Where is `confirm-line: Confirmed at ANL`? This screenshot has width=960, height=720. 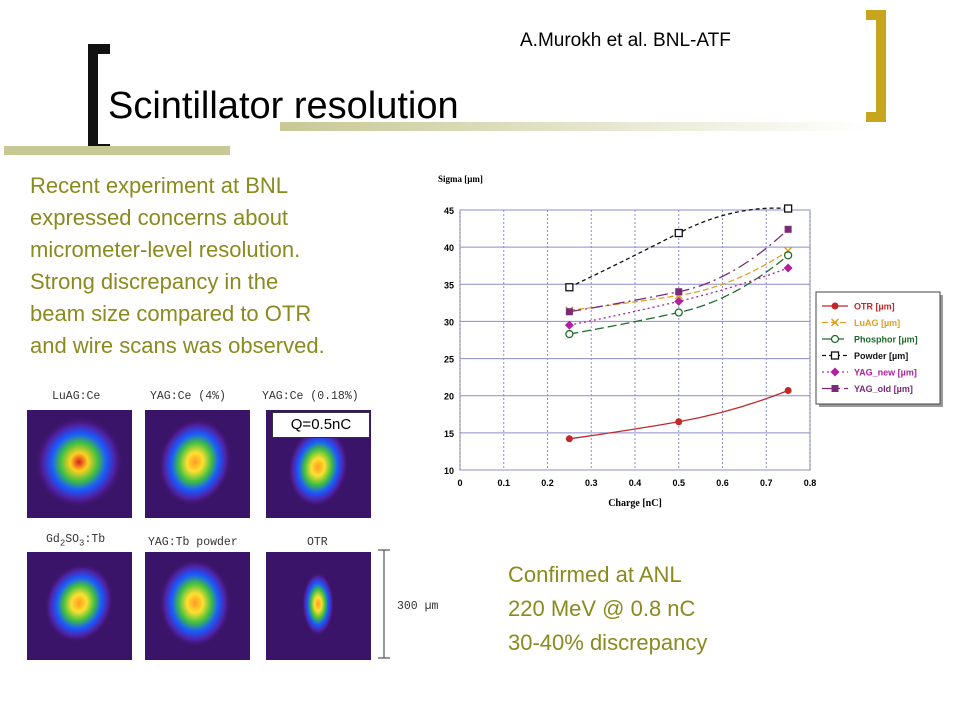 confirm-line: Confirmed at ANL is located at coordinates (595, 574).